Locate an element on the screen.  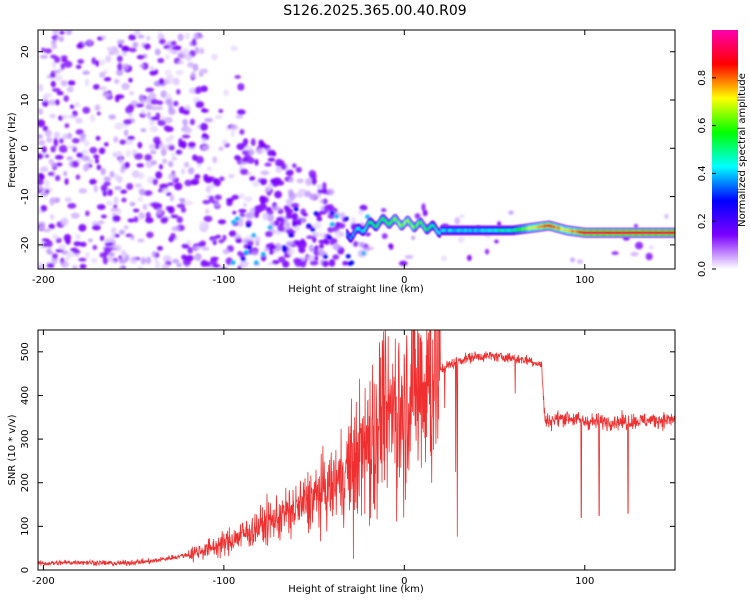
colorbar-tick-label: 0.8 is located at coordinates (702, 78).